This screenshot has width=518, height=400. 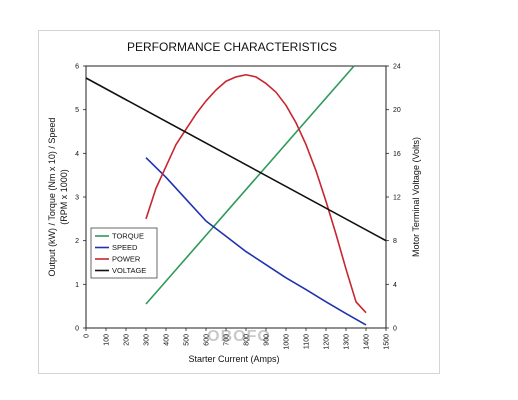 What do you see at coordinates (233, 359) in the screenshot?
I see `x-axis-label: Starter Current (Amps)` at bounding box center [233, 359].